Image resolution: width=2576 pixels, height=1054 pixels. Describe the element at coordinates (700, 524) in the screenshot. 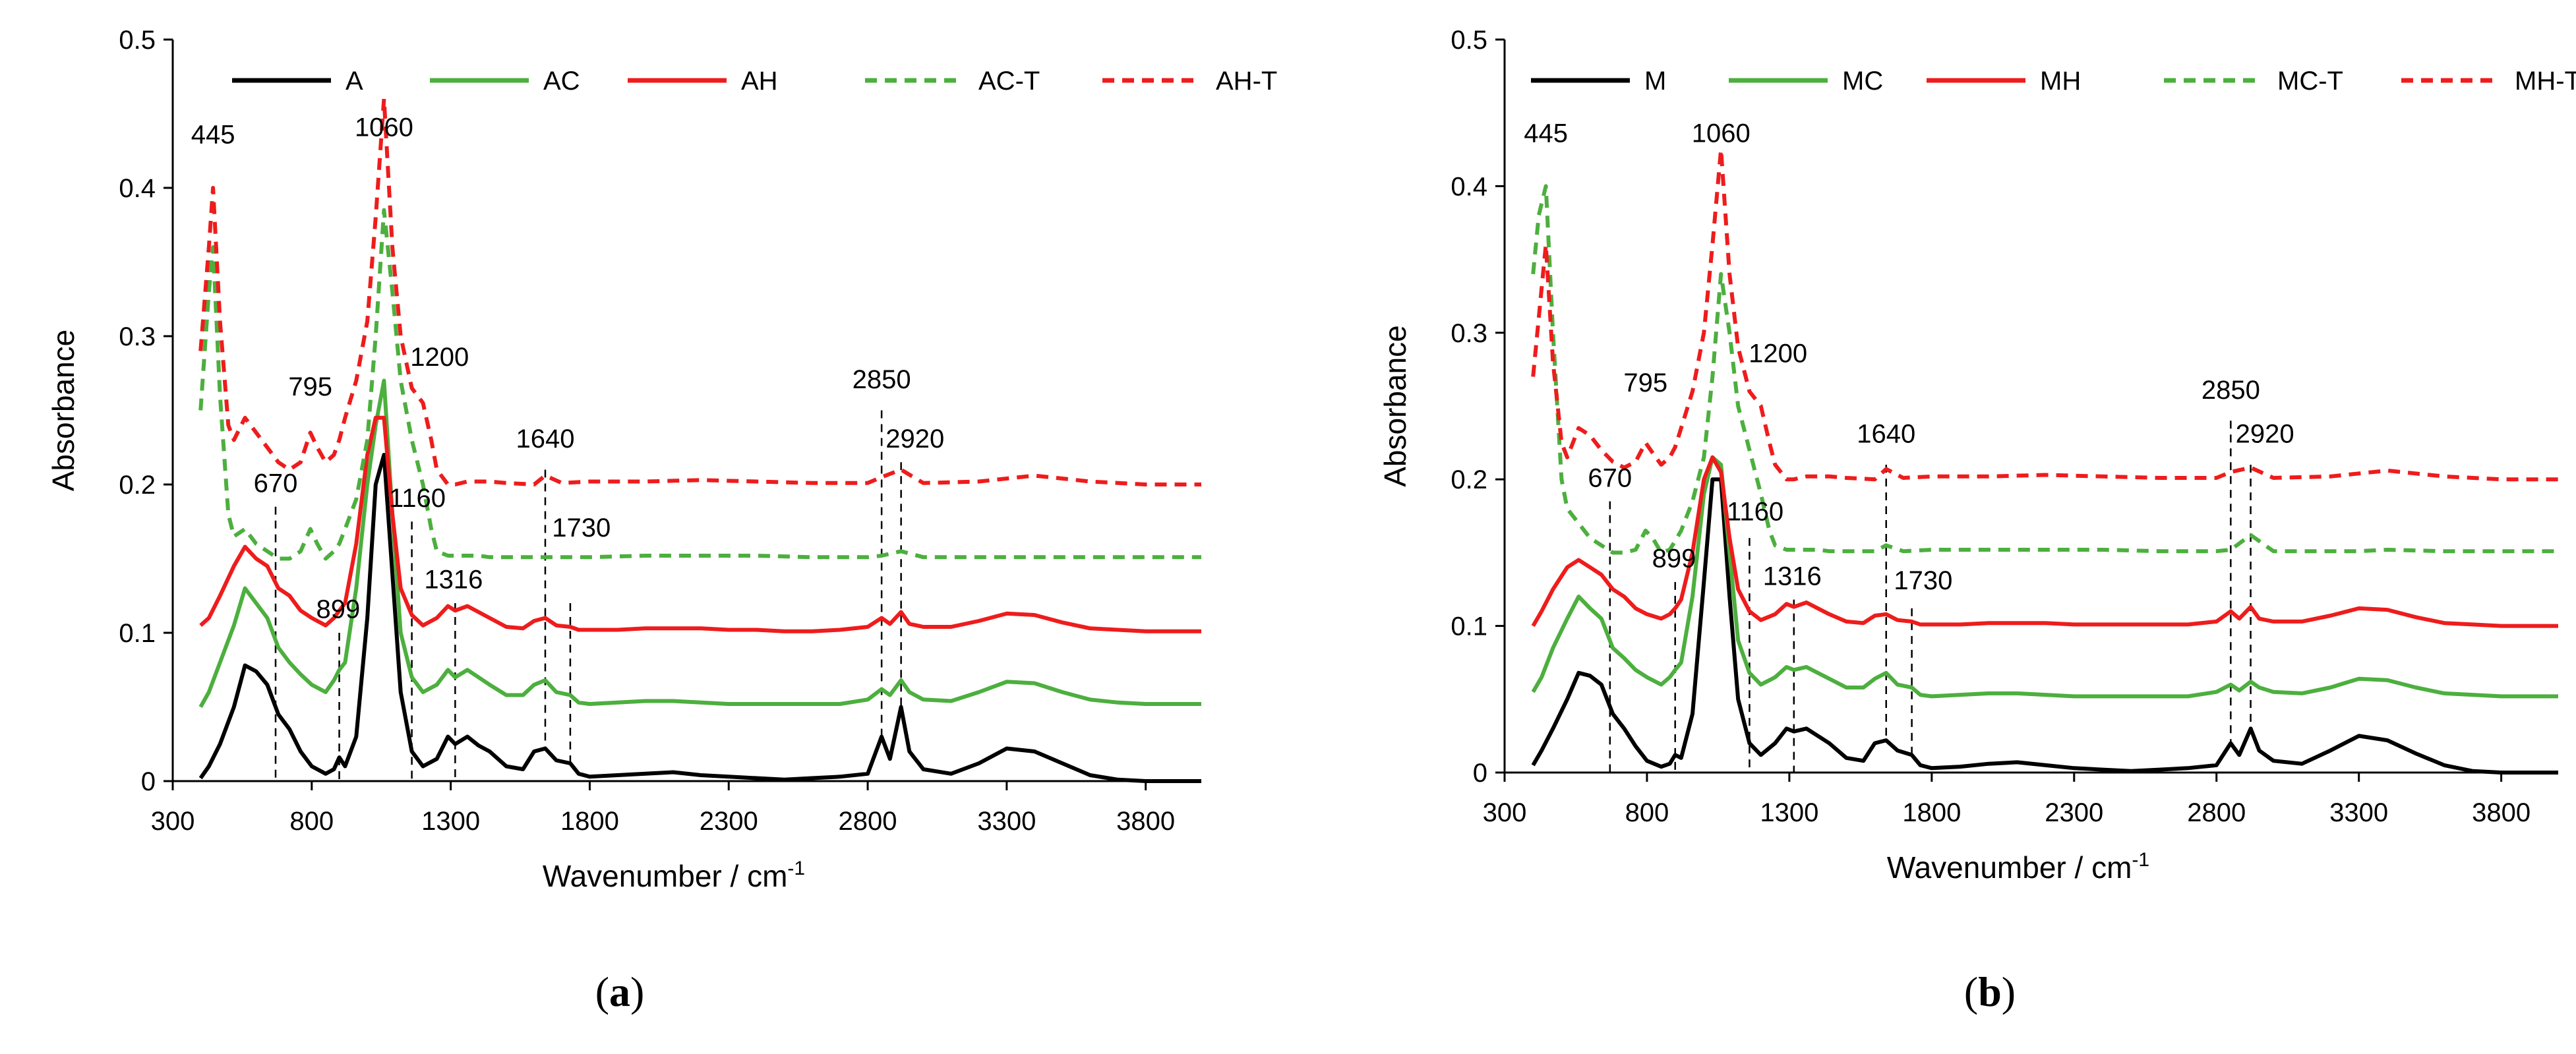

I see `series-line-ah` at that location.